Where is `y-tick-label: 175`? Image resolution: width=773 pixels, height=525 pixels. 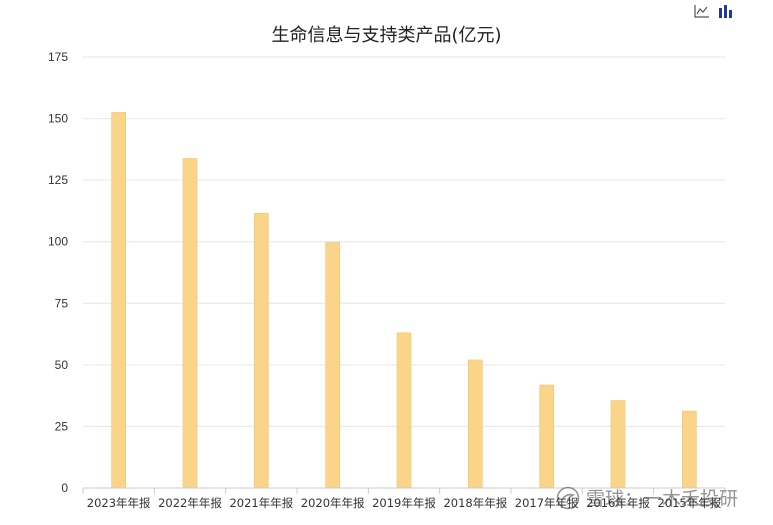 y-tick-label: 175 is located at coordinates (58, 57).